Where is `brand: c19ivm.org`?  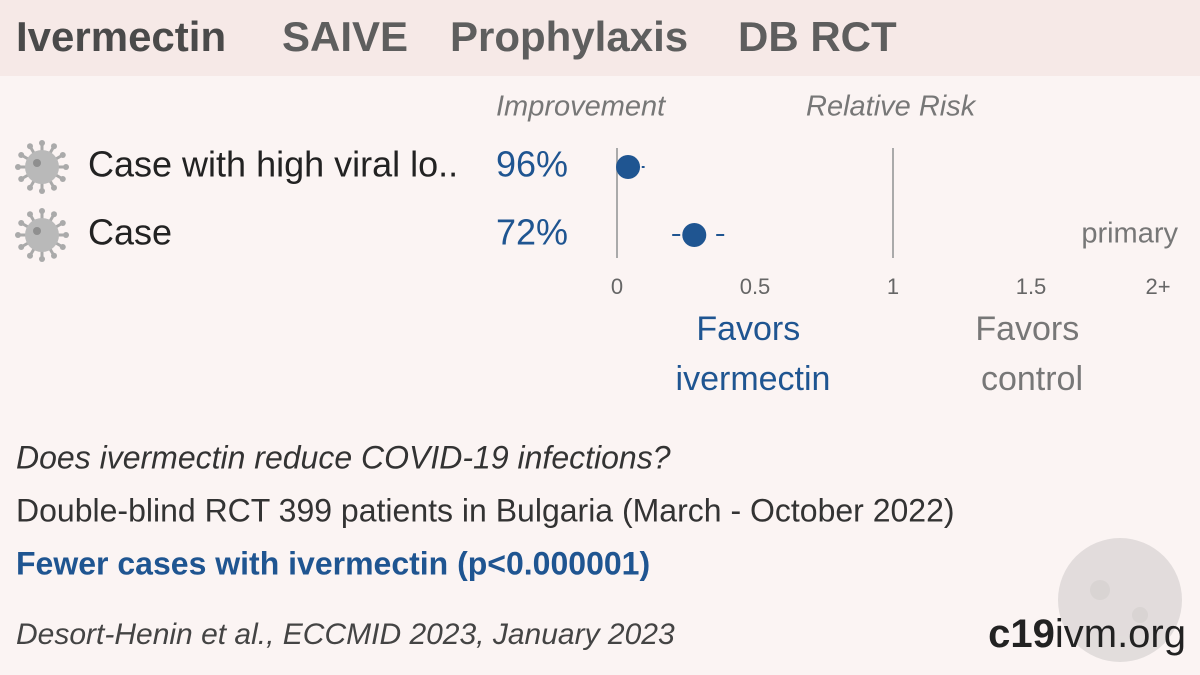
brand: c19ivm.org is located at coordinates (1087, 634).